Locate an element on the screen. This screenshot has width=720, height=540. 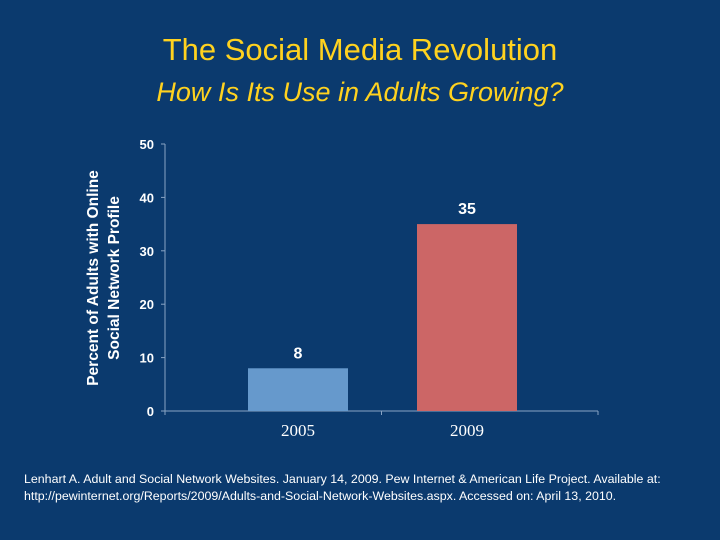
y-tick-label: 30 is located at coordinates (147, 251).